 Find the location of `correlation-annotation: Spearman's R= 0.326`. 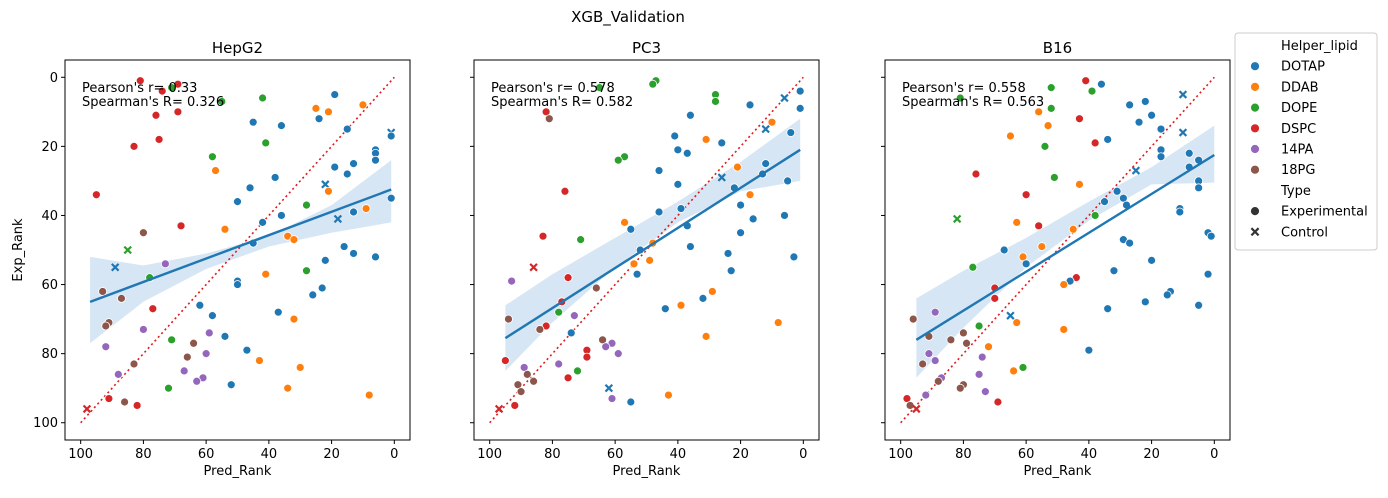

correlation-annotation: Spearman's R= 0.326 is located at coordinates (153, 102).